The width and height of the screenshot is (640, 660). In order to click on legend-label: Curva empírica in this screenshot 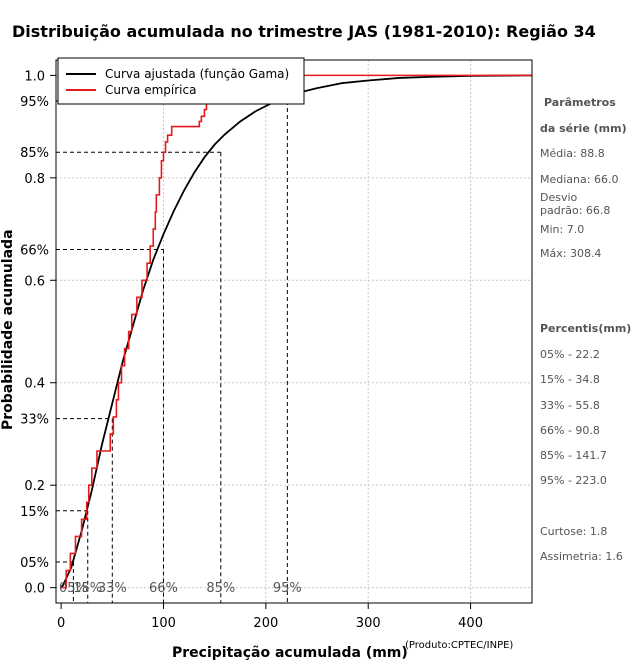, I will do `click(150, 90)`.